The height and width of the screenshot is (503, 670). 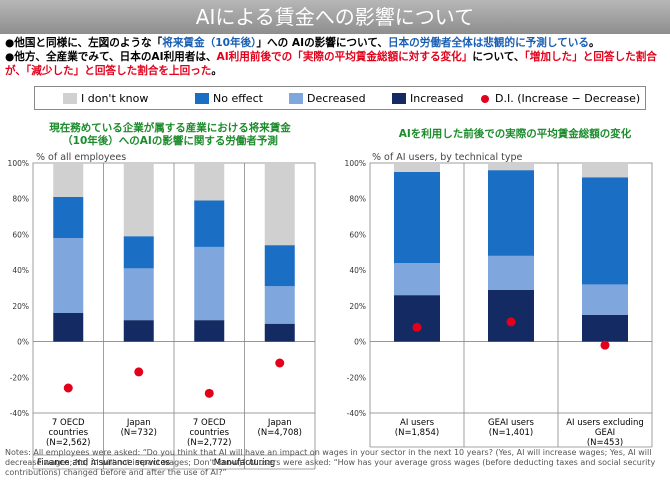 I want to click on x-tick-label: AI users, so click(x=417, y=423).